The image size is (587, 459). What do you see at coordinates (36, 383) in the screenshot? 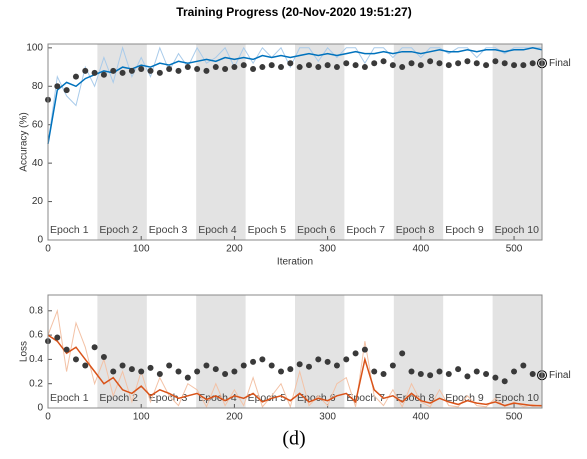
I see `y-tick-label: 0.2` at bounding box center [36, 383].